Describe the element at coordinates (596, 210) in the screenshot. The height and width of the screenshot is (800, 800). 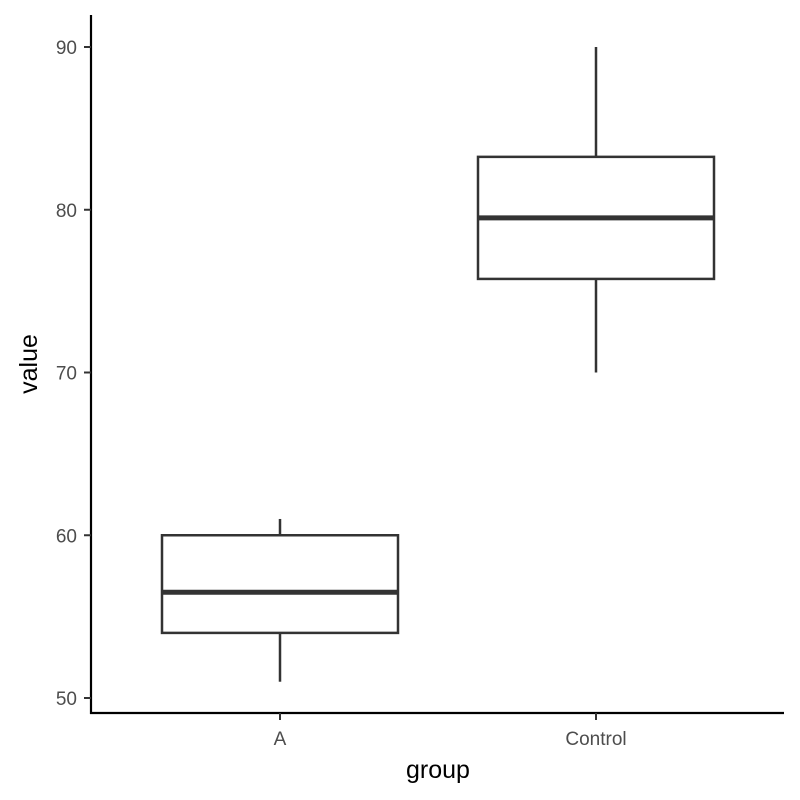
I see `box-control` at that location.